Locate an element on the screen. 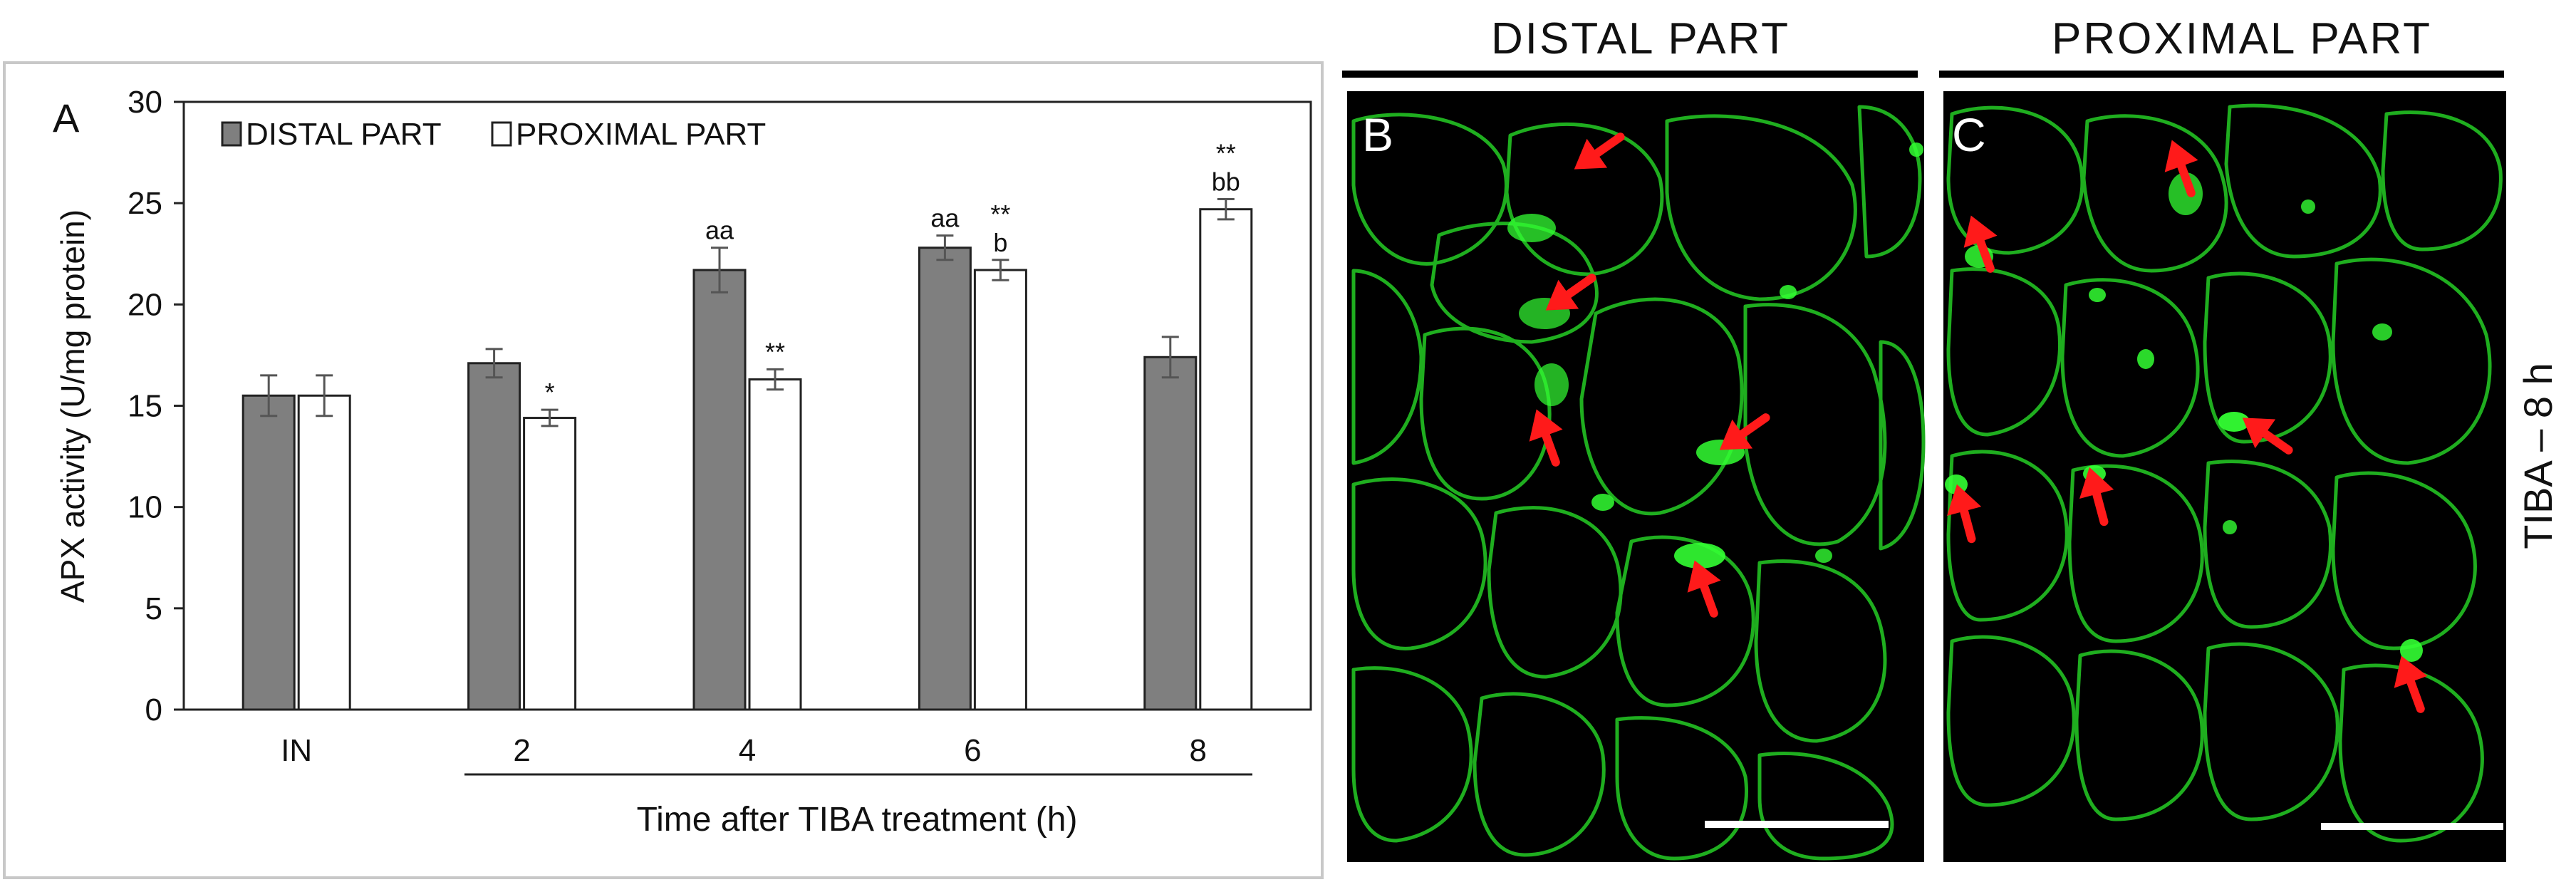 The height and width of the screenshot is (887, 2576). y-tick-label: 5 is located at coordinates (153, 608).